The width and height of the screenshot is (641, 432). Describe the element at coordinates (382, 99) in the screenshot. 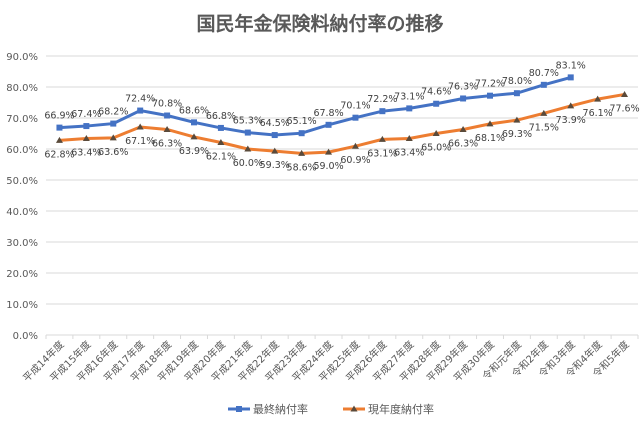

I see `data-label: 72.2%` at that location.